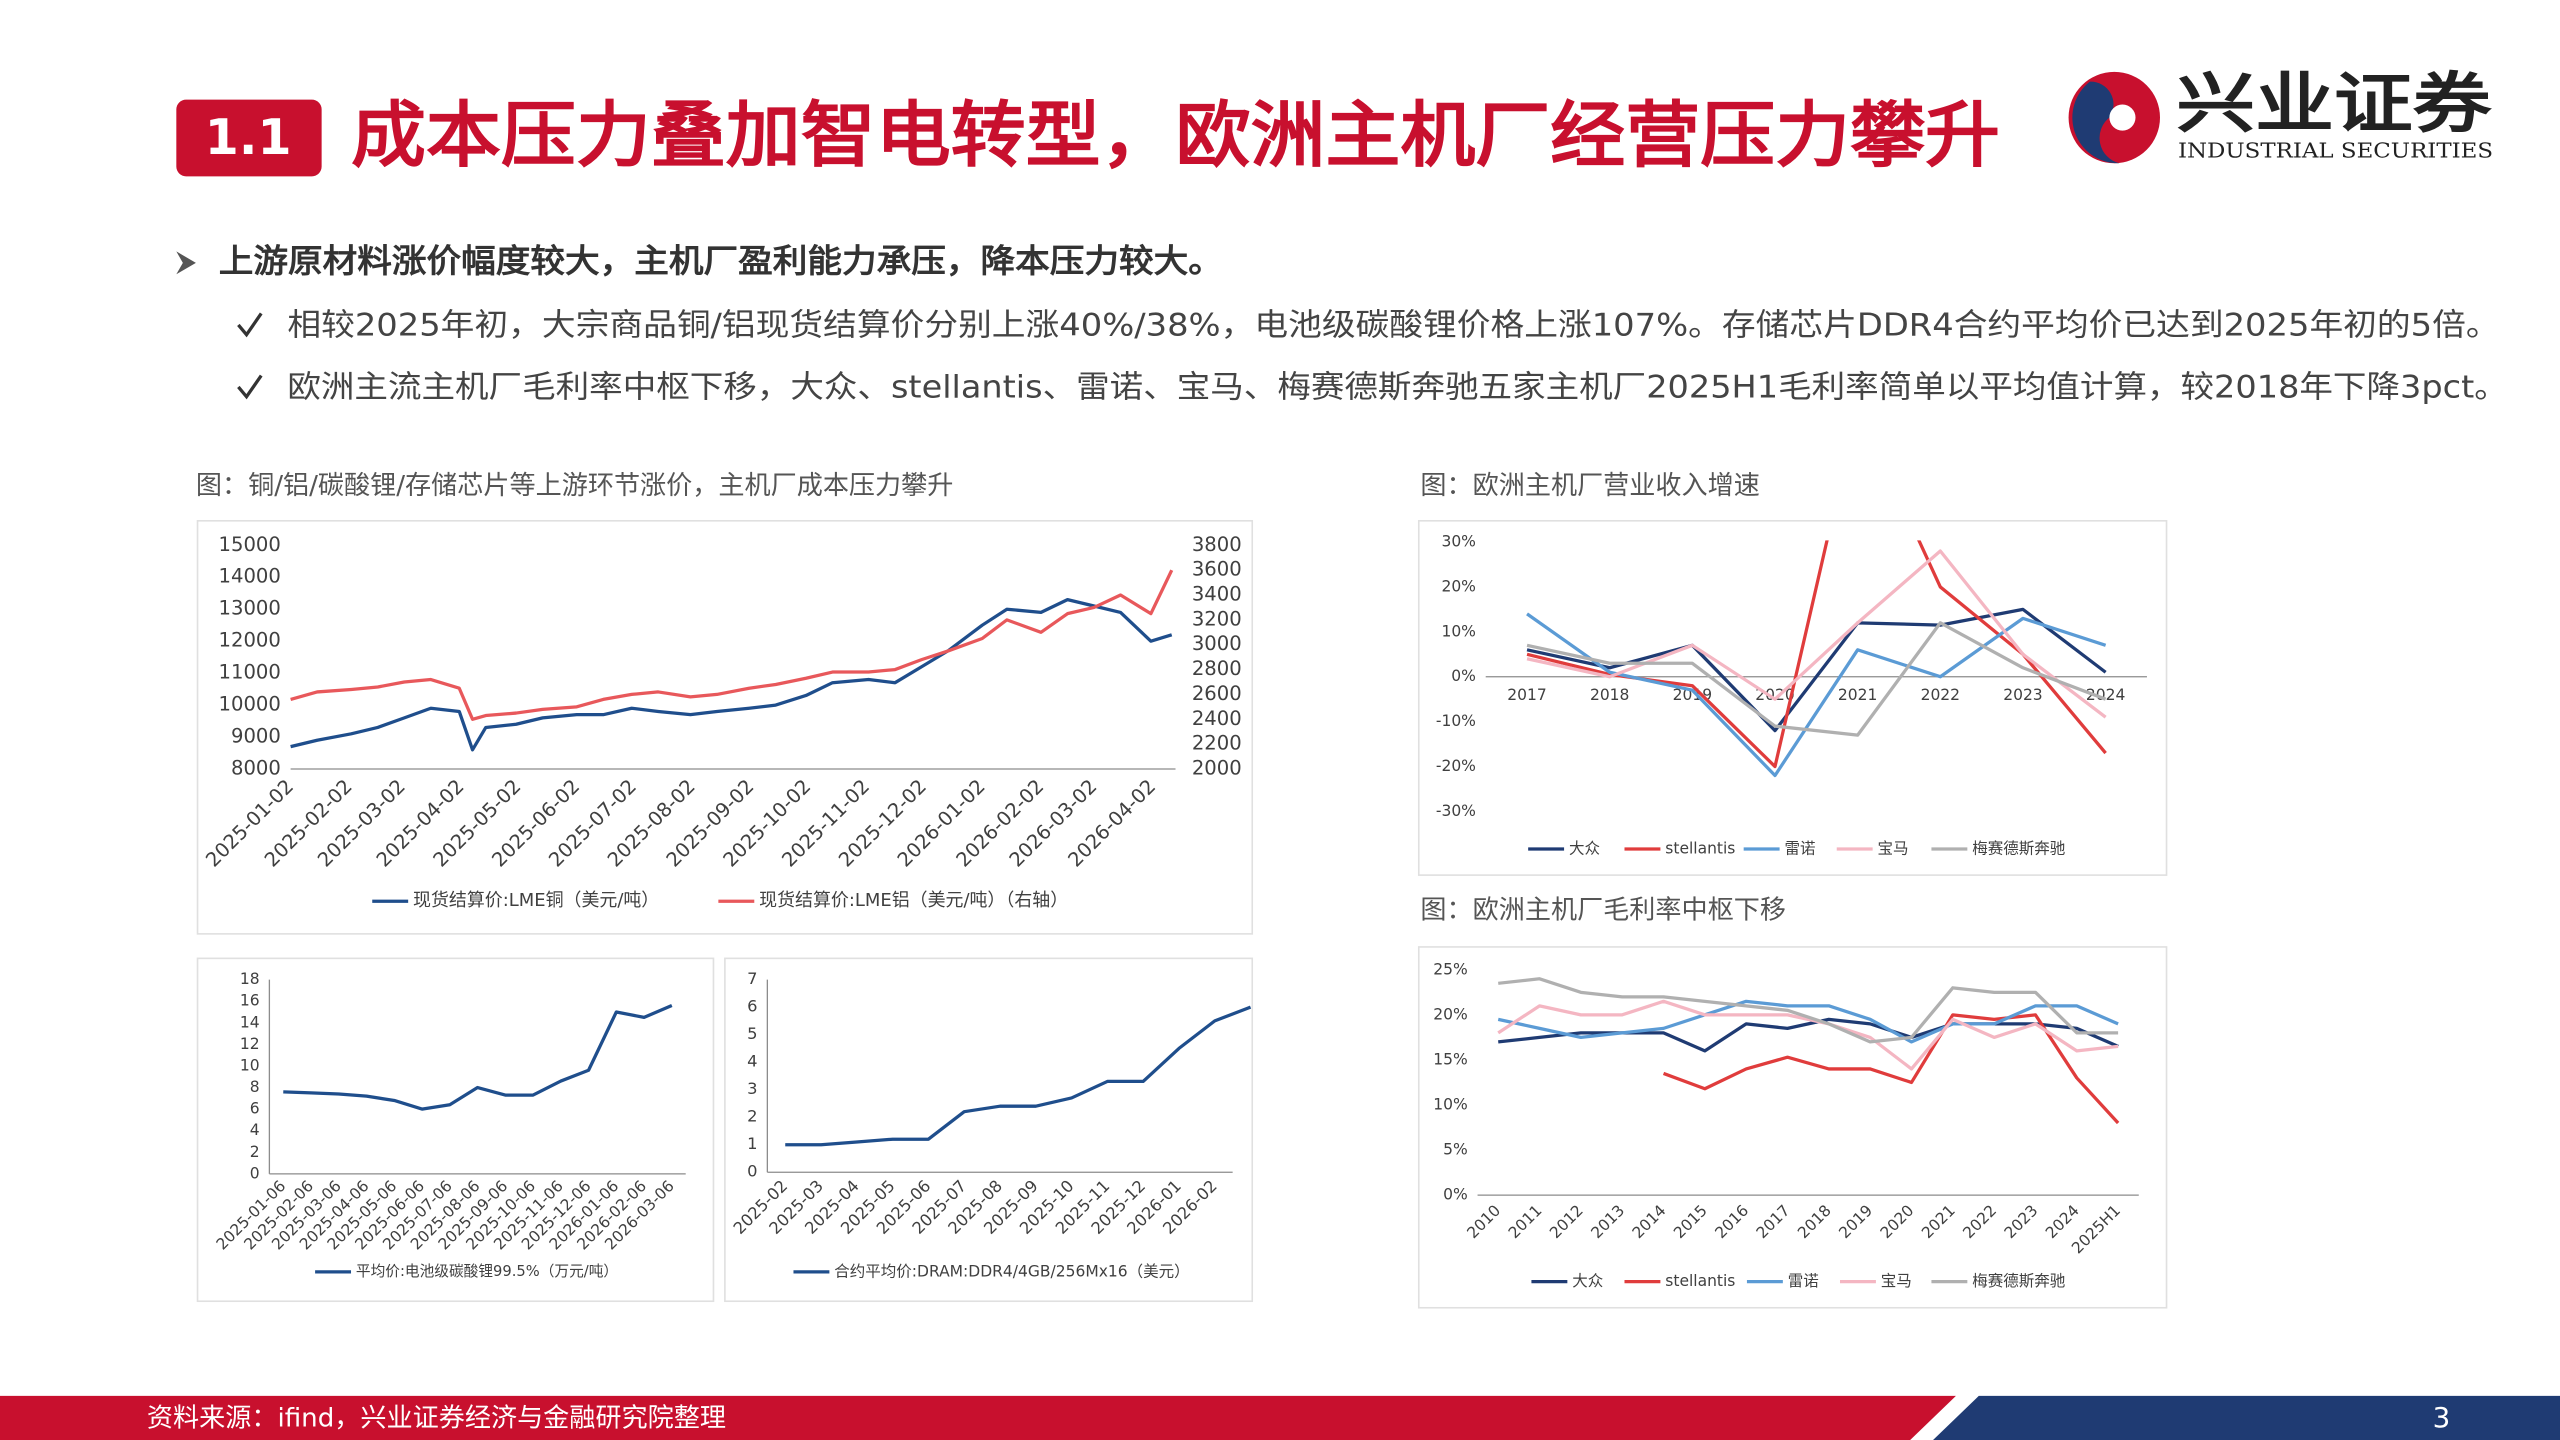 This screenshot has height=1440, width=2560. Describe the element at coordinates (1456, 721) in the screenshot. I see `y-tick-label: -10%` at that location.